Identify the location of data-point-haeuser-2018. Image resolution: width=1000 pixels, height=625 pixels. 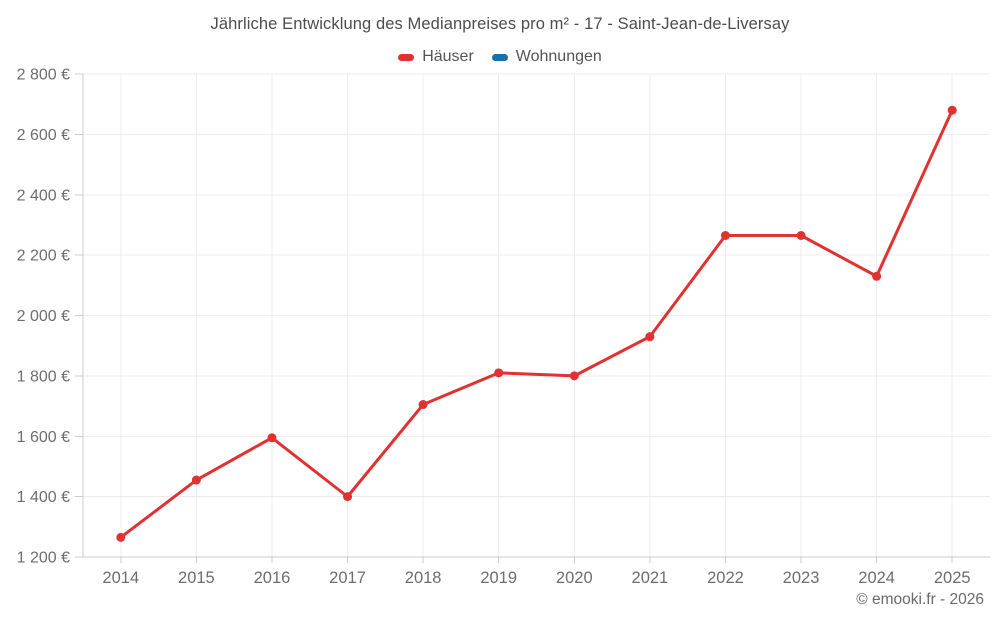
(423, 405).